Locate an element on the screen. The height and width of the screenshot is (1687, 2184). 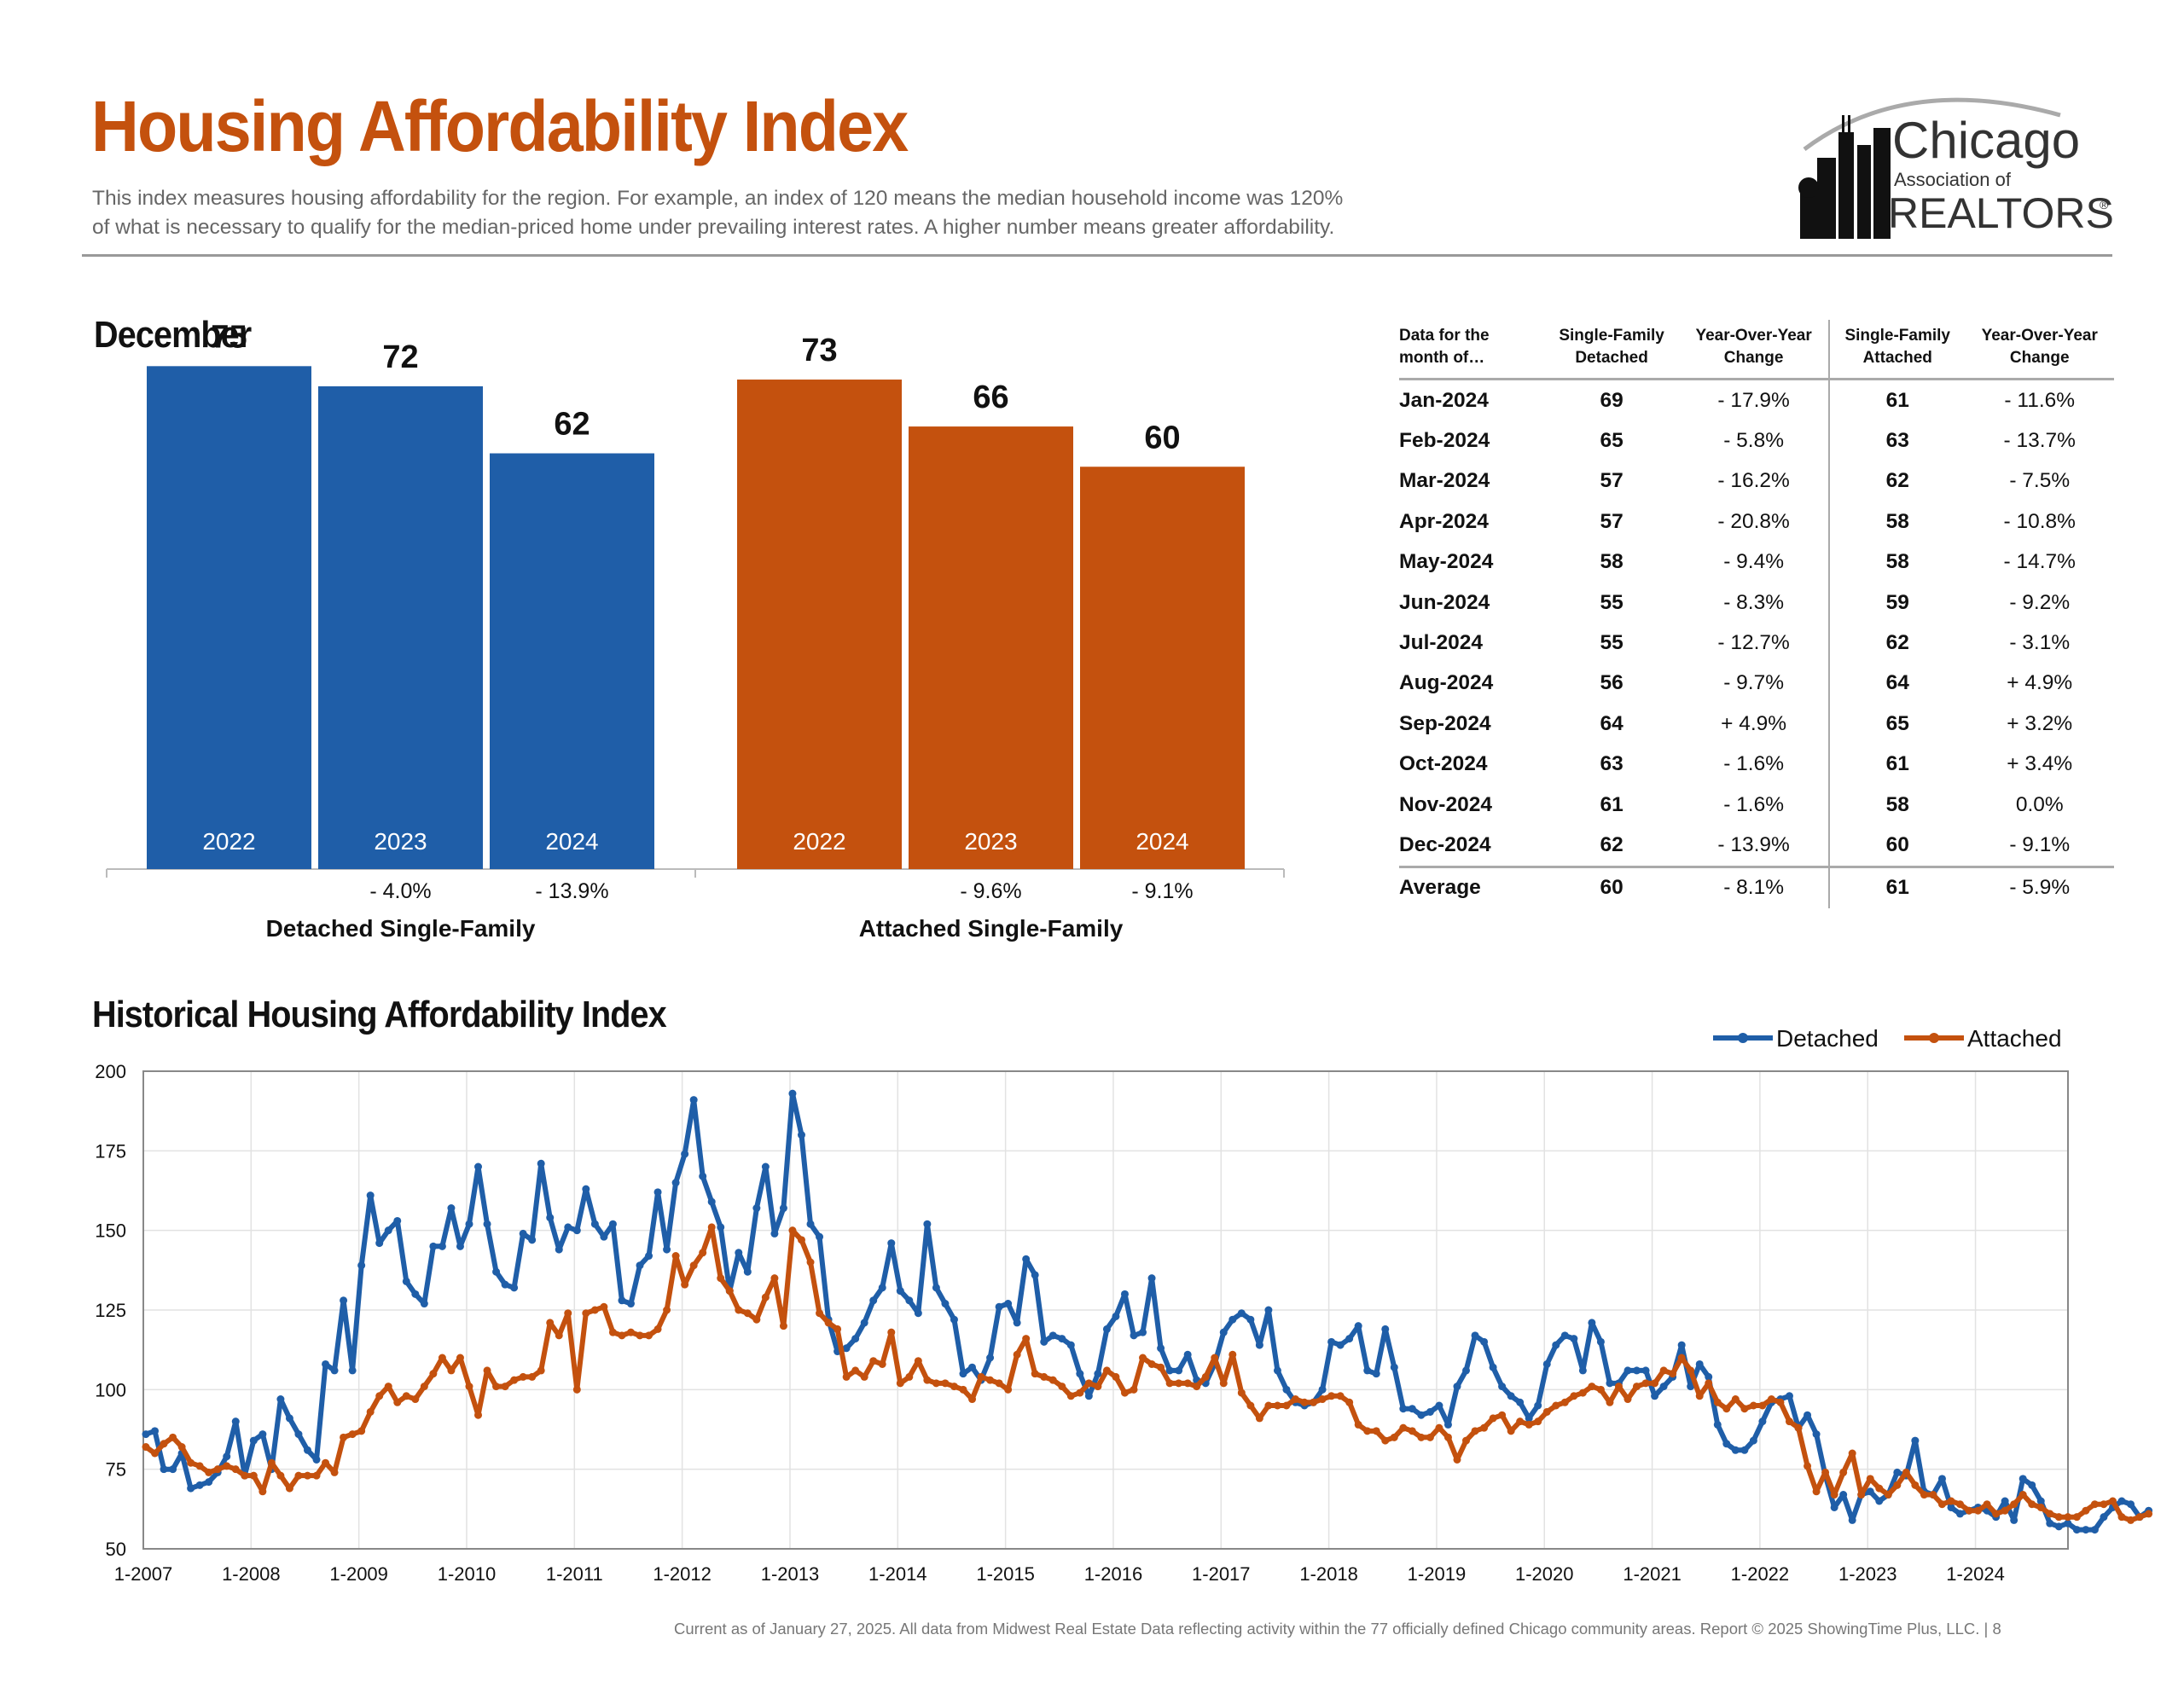
historical-heading: Historical Housing Affordability Index is located at coordinates (379, 1015).